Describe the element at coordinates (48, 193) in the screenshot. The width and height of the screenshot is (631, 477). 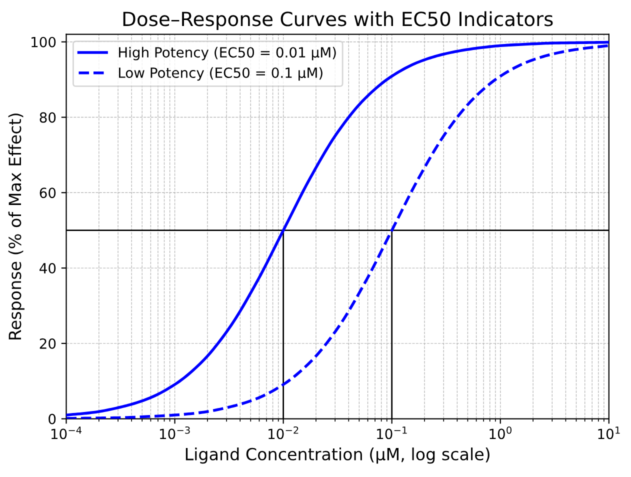
I see `y-tick-label: 60` at that location.